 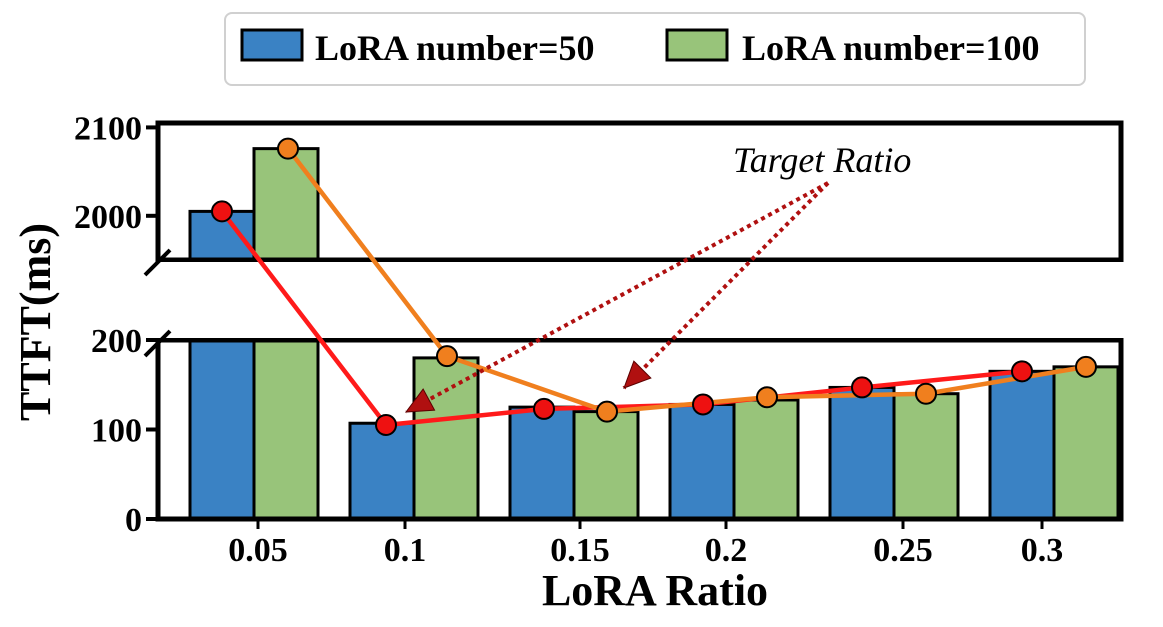 What do you see at coordinates (606, 465) in the screenshot?
I see `bar-0.15-s1` at bounding box center [606, 465].